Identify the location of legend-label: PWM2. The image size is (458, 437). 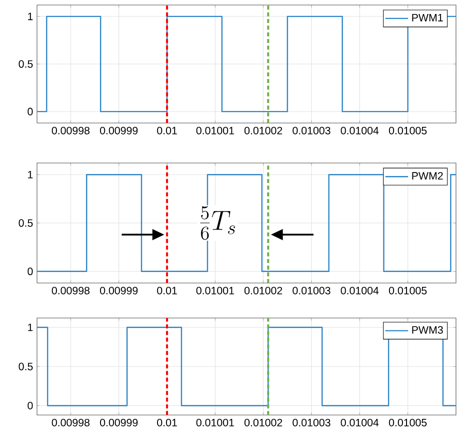
(427, 176).